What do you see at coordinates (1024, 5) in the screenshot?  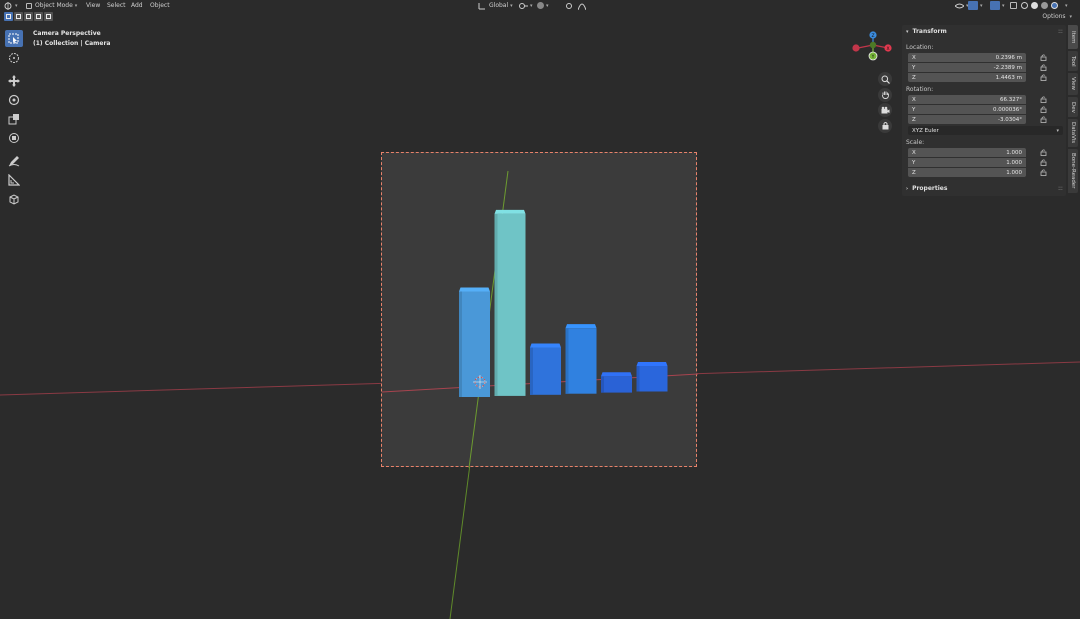 I see `shading-wireframe-button` at bounding box center [1024, 5].